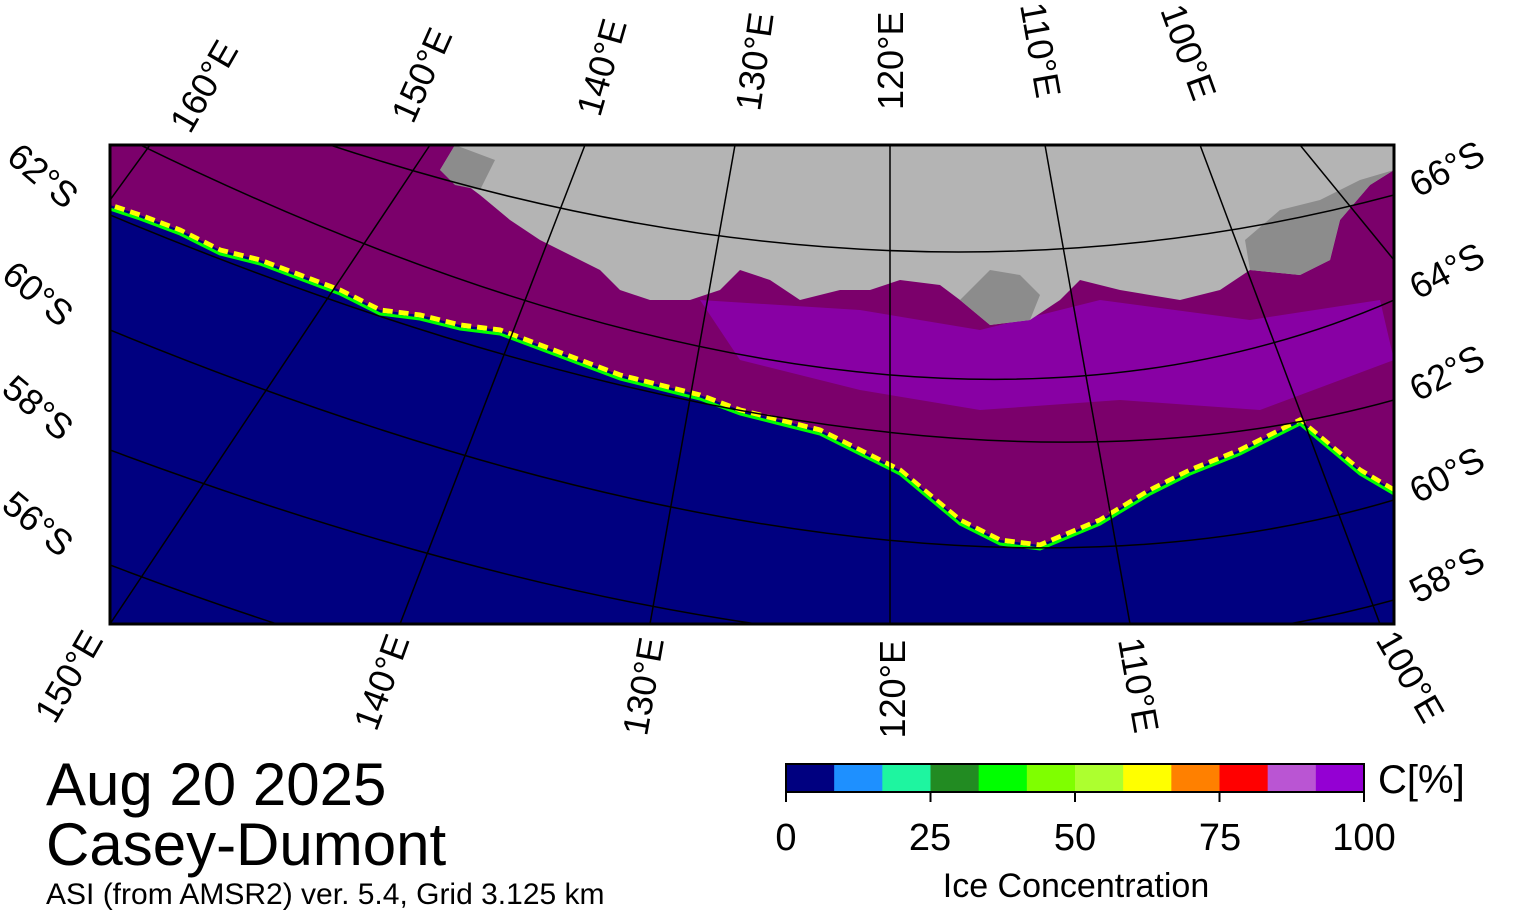 The width and height of the screenshot is (1513, 916). I want to click on lat-label: 66°S, so click(1447, 168).